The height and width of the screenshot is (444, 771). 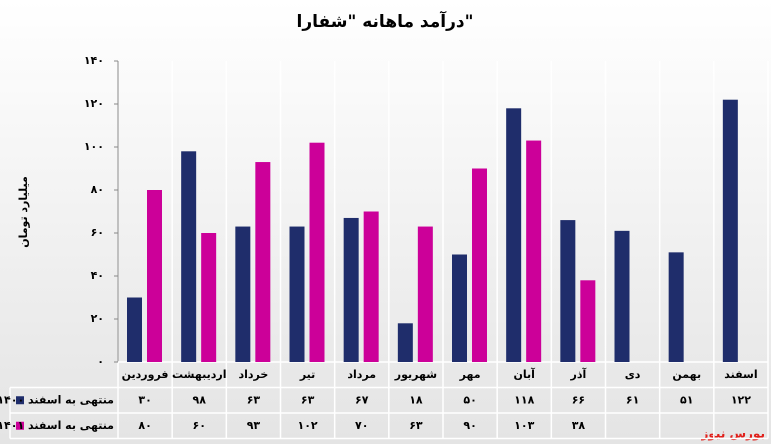 I want to click on x-tick-label: تیر, so click(x=307, y=374).